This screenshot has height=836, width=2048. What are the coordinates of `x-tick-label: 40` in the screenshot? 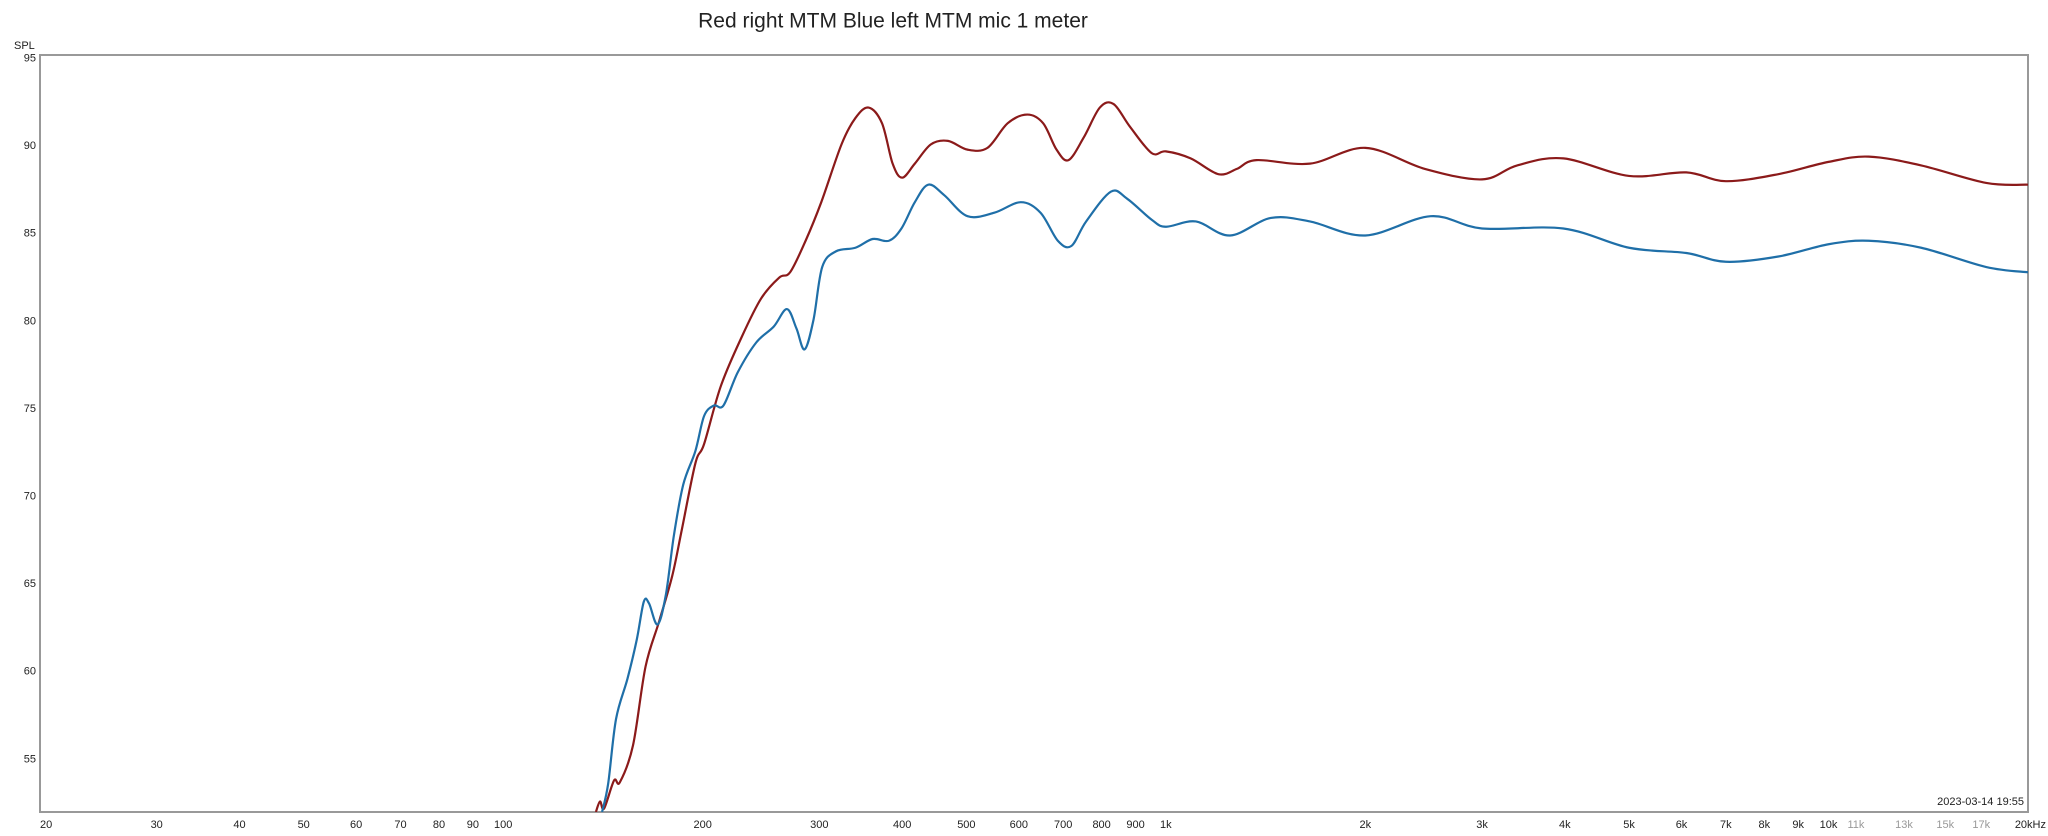 It's located at (239, 825).